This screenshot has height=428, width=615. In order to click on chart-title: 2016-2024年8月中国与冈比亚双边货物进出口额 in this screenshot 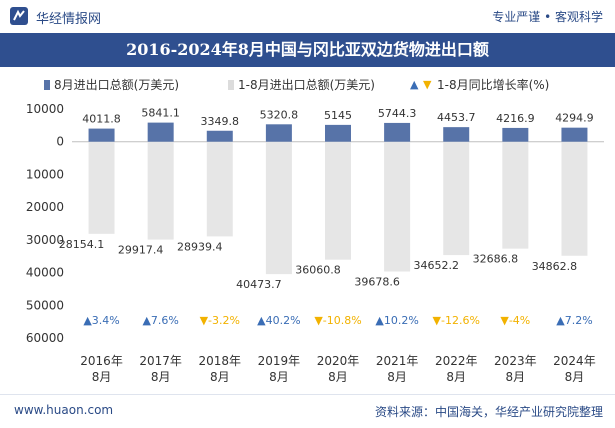, I will do `click(307, 49)`.